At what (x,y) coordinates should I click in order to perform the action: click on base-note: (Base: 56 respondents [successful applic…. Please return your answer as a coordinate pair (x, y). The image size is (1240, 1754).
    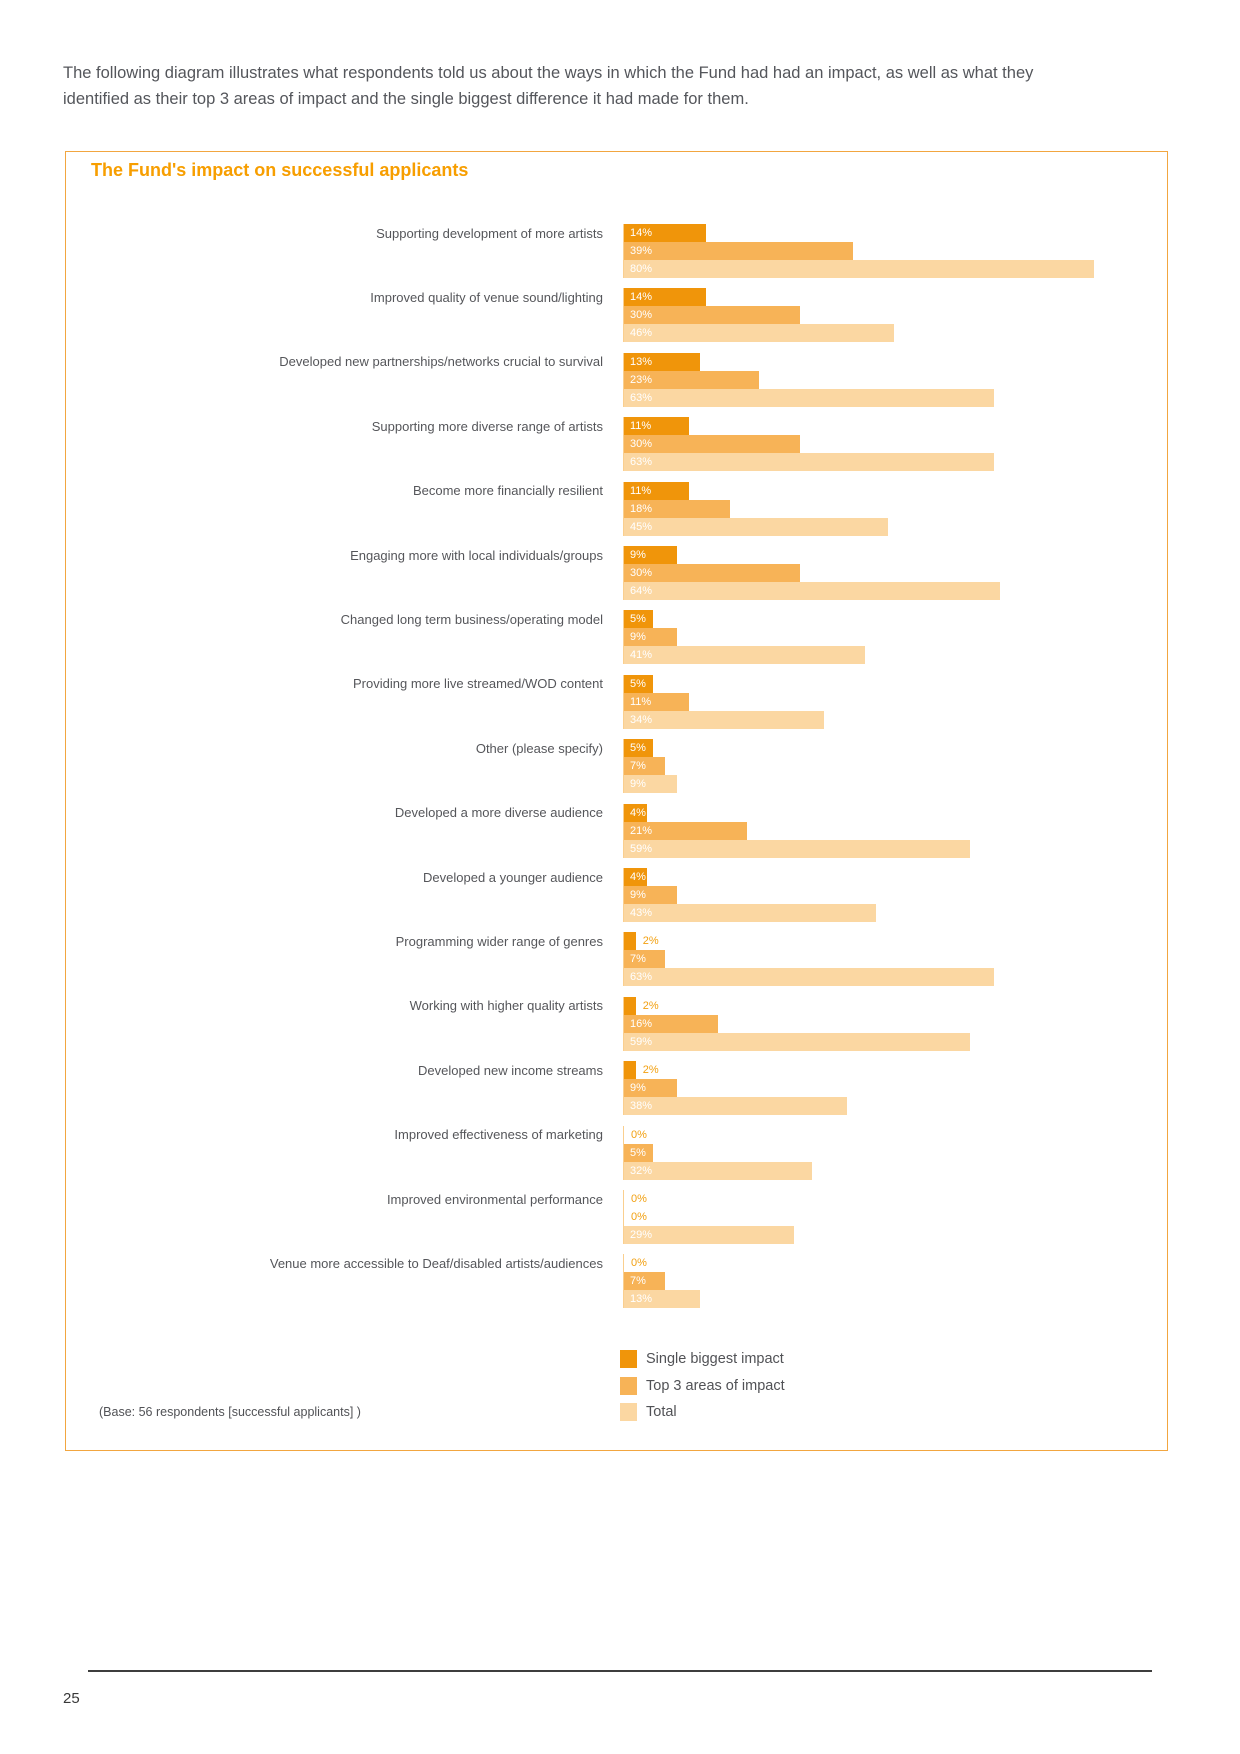
    Looking at the image, I should click on (230, 1412).